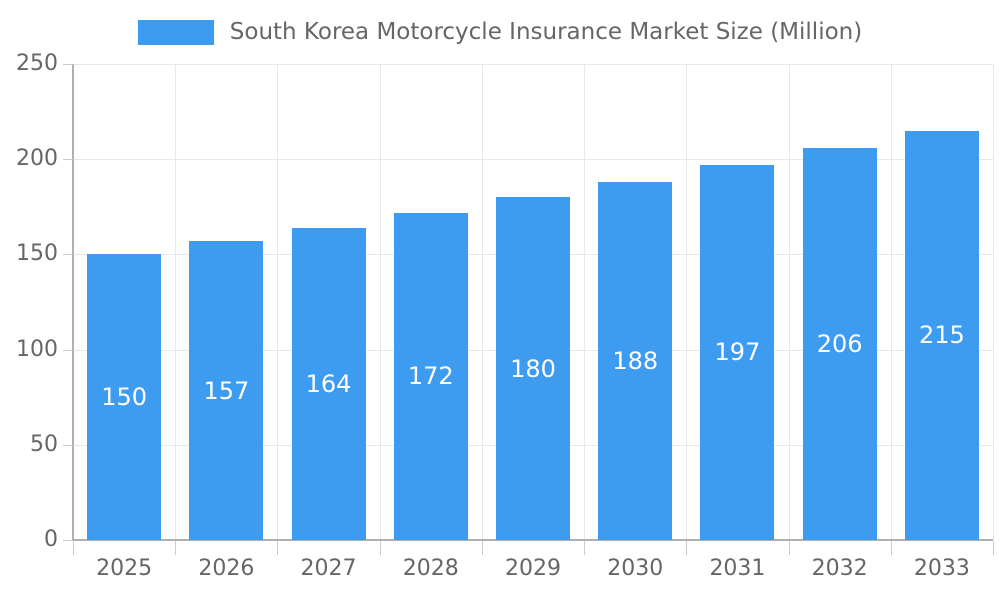  Describe the element at coordinates (839, 568) in the screenshot. I see `x-axis-tick-label: 2032` at that location.